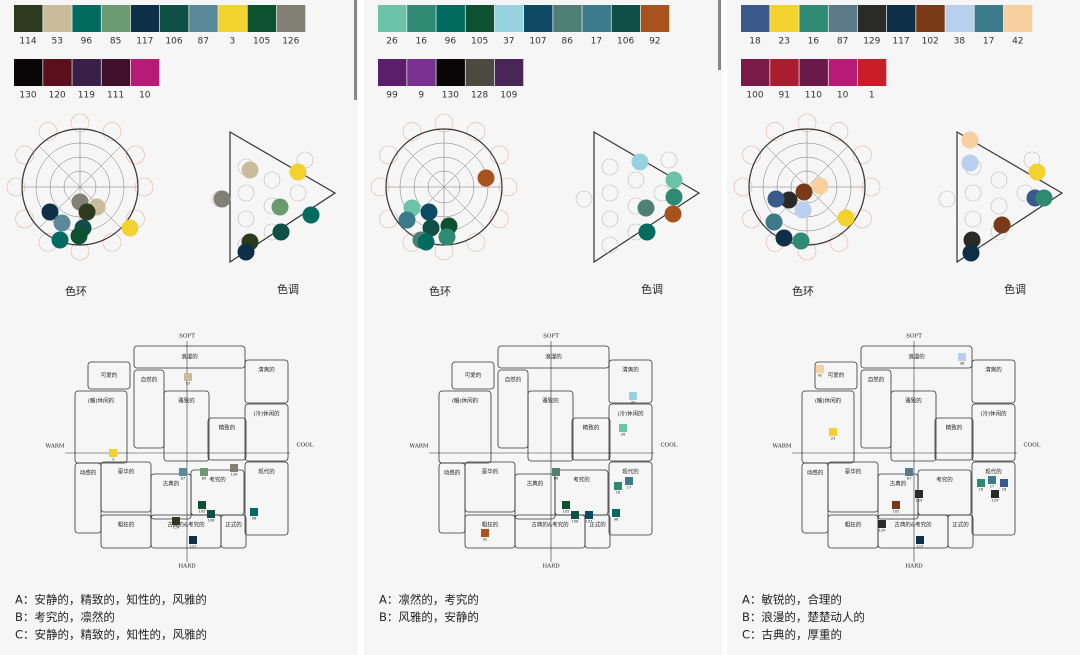 The width and height of the screenshot is (1080, 655). What do you see at coordinates (290, 42) in the screenshot?
I see `swatch-label: 126` at bounding box center [290, 42].